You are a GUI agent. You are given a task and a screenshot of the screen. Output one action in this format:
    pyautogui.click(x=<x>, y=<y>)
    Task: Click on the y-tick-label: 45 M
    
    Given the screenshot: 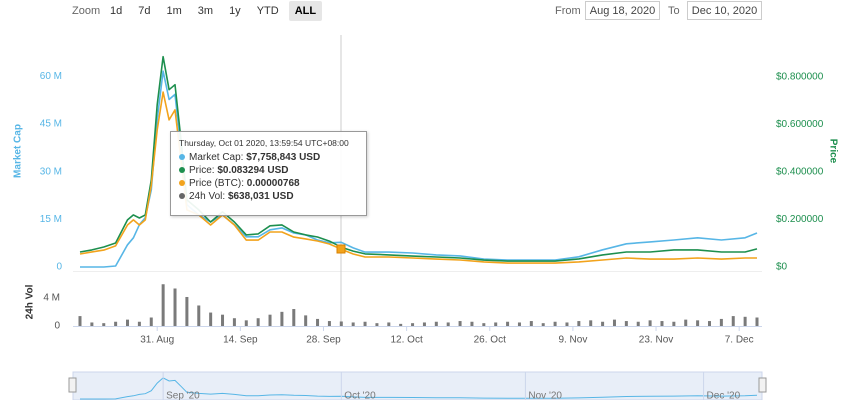 What is the action you would take?
    pyautogui.click(x=51, y=124)
    